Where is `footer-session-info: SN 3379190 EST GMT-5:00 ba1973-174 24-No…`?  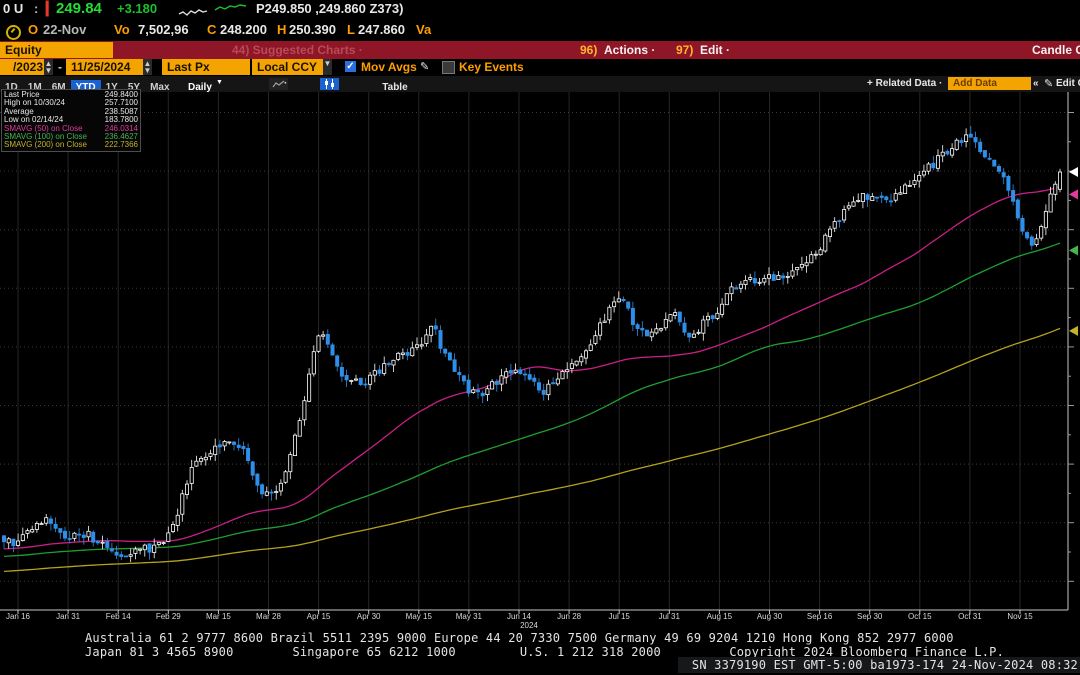
footer-session-info: SN 3379190 EST GMT-5:00 ba1973-174 24-No… is located at coordinates (878, 665).